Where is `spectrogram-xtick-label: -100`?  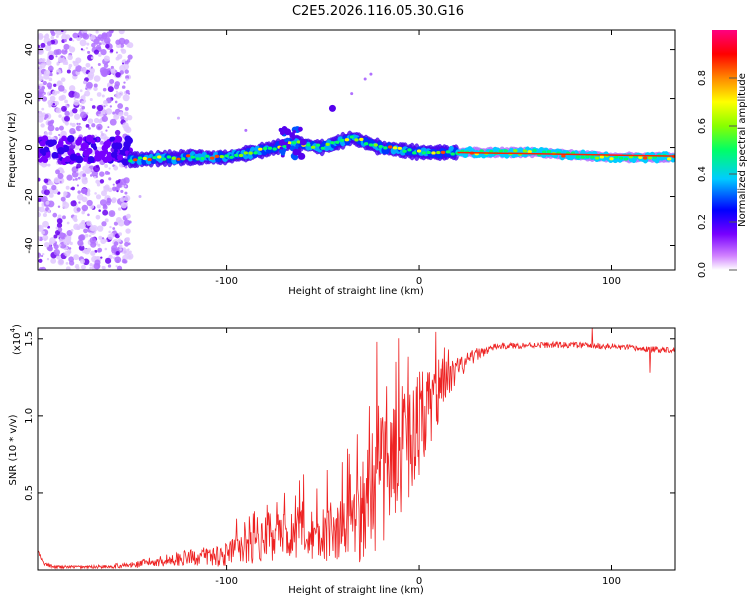
spectrogram-xtick-label: -100 is located at coordinates (226, 281).